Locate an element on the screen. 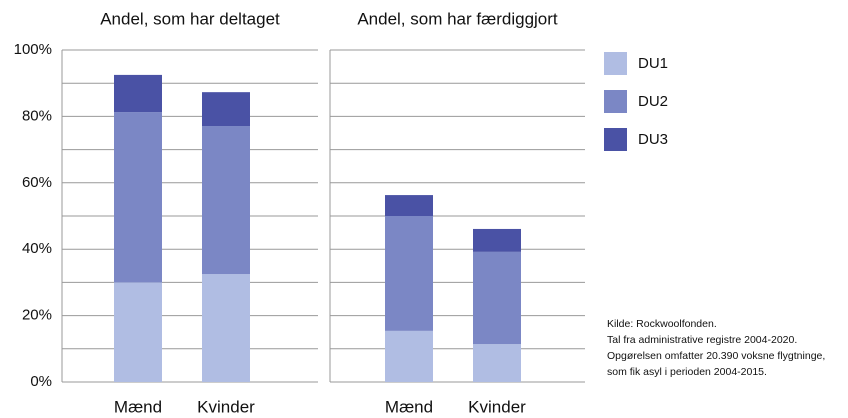 The height and width of the screenshot is (418, 848). y-tick-label: 0% is located at coordinates (41, 381).